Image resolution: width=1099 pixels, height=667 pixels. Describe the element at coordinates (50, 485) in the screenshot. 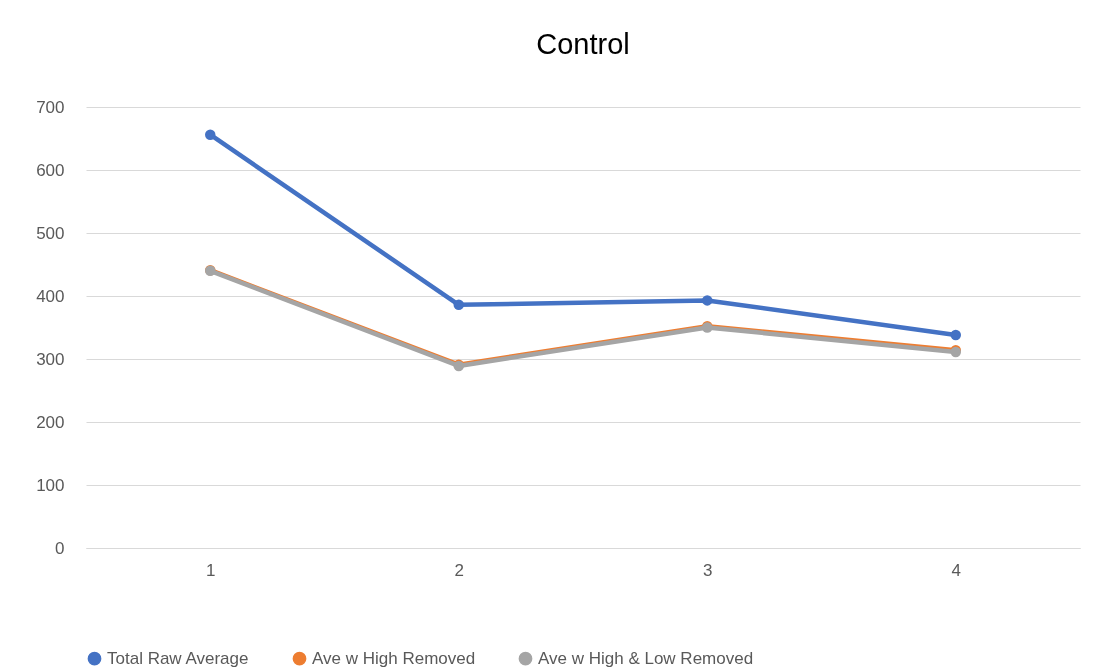

I see `y-tick-label: 100` at that location.